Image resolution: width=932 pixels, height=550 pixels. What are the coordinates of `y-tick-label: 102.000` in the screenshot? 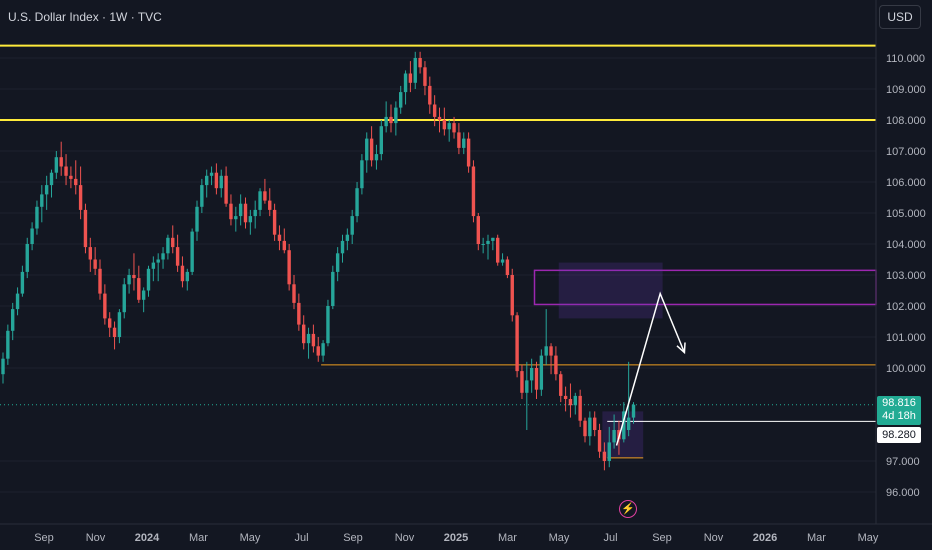 It's located at (906, 307).